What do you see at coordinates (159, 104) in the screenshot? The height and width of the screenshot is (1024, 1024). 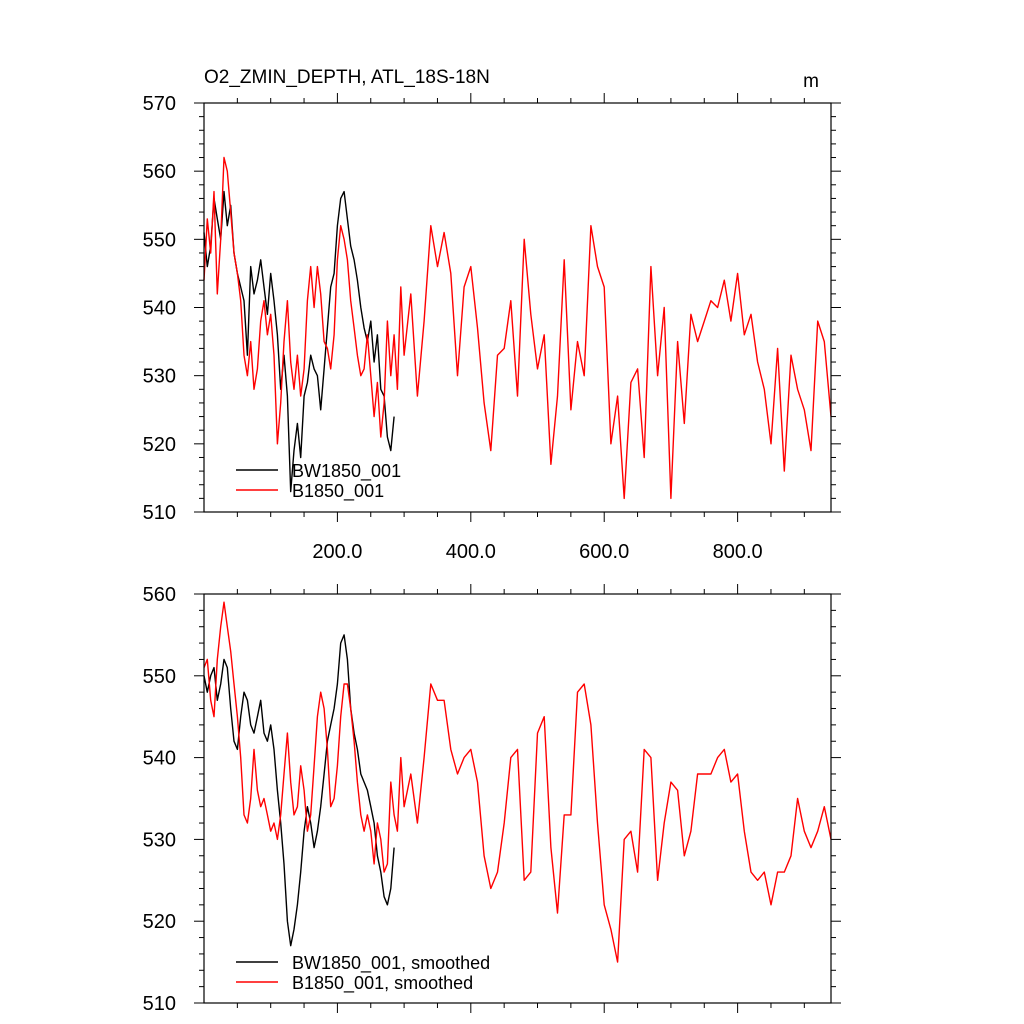 I see `y-tick-label: 570` at bounding box center [159, 104].